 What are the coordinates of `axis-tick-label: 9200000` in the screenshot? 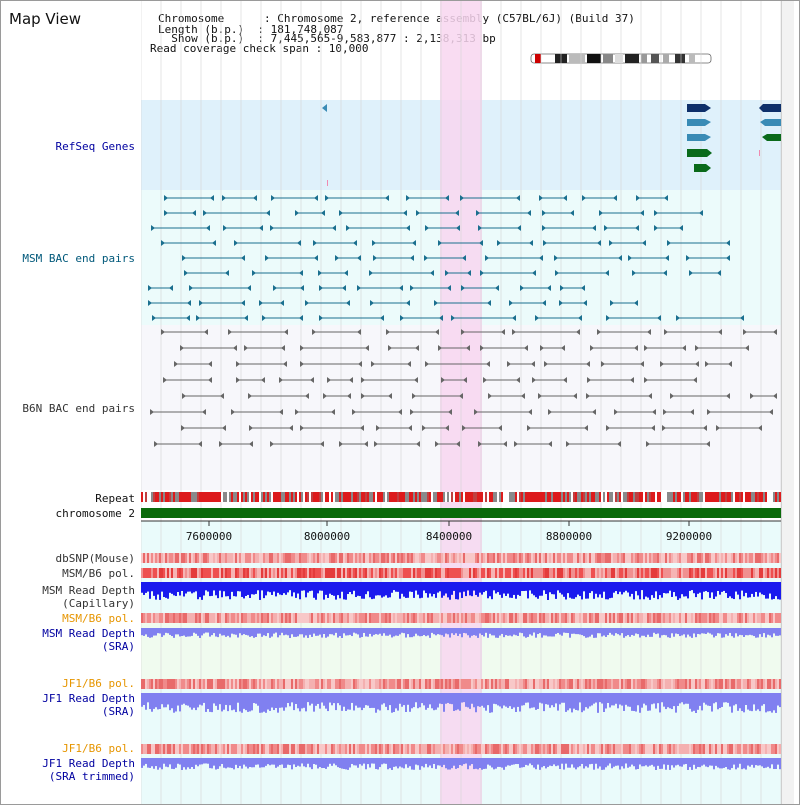 It's located at (689, 536).